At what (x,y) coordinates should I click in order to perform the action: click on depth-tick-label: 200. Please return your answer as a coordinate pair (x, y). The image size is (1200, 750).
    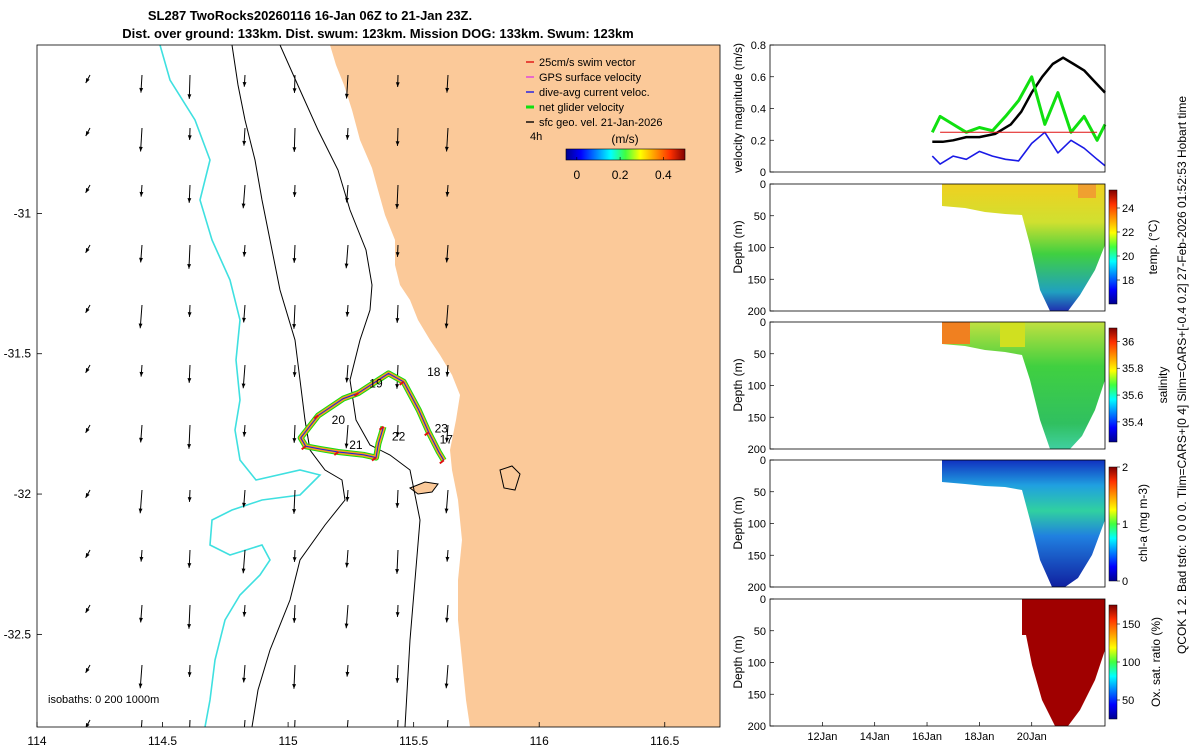
    Looking at the image, I should click on (757, 727).